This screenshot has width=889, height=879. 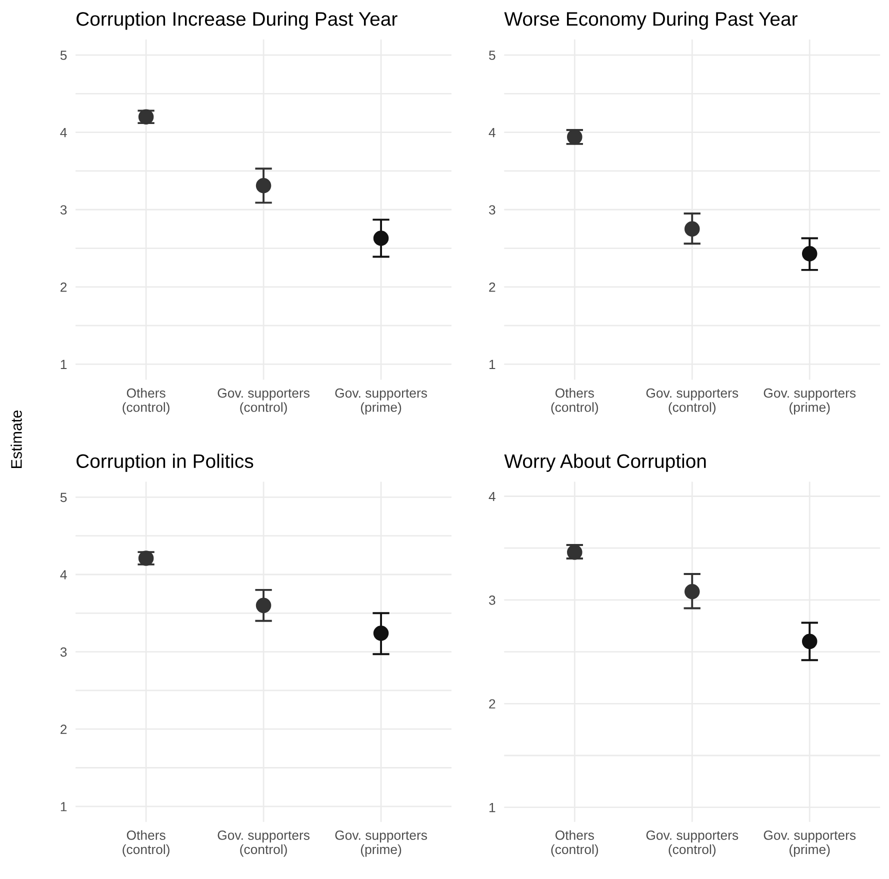 I want to click on chart-title: Worse Economy During Past Year, so click(x=651, y=21).